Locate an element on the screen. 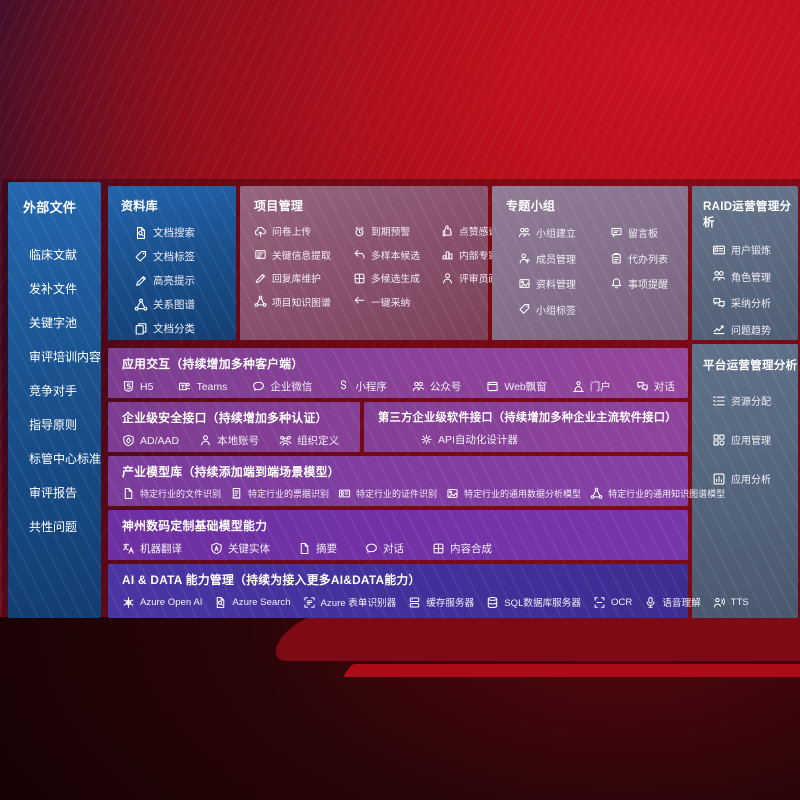  feature-item: 组织定义 is located at coordinates (309, 440).